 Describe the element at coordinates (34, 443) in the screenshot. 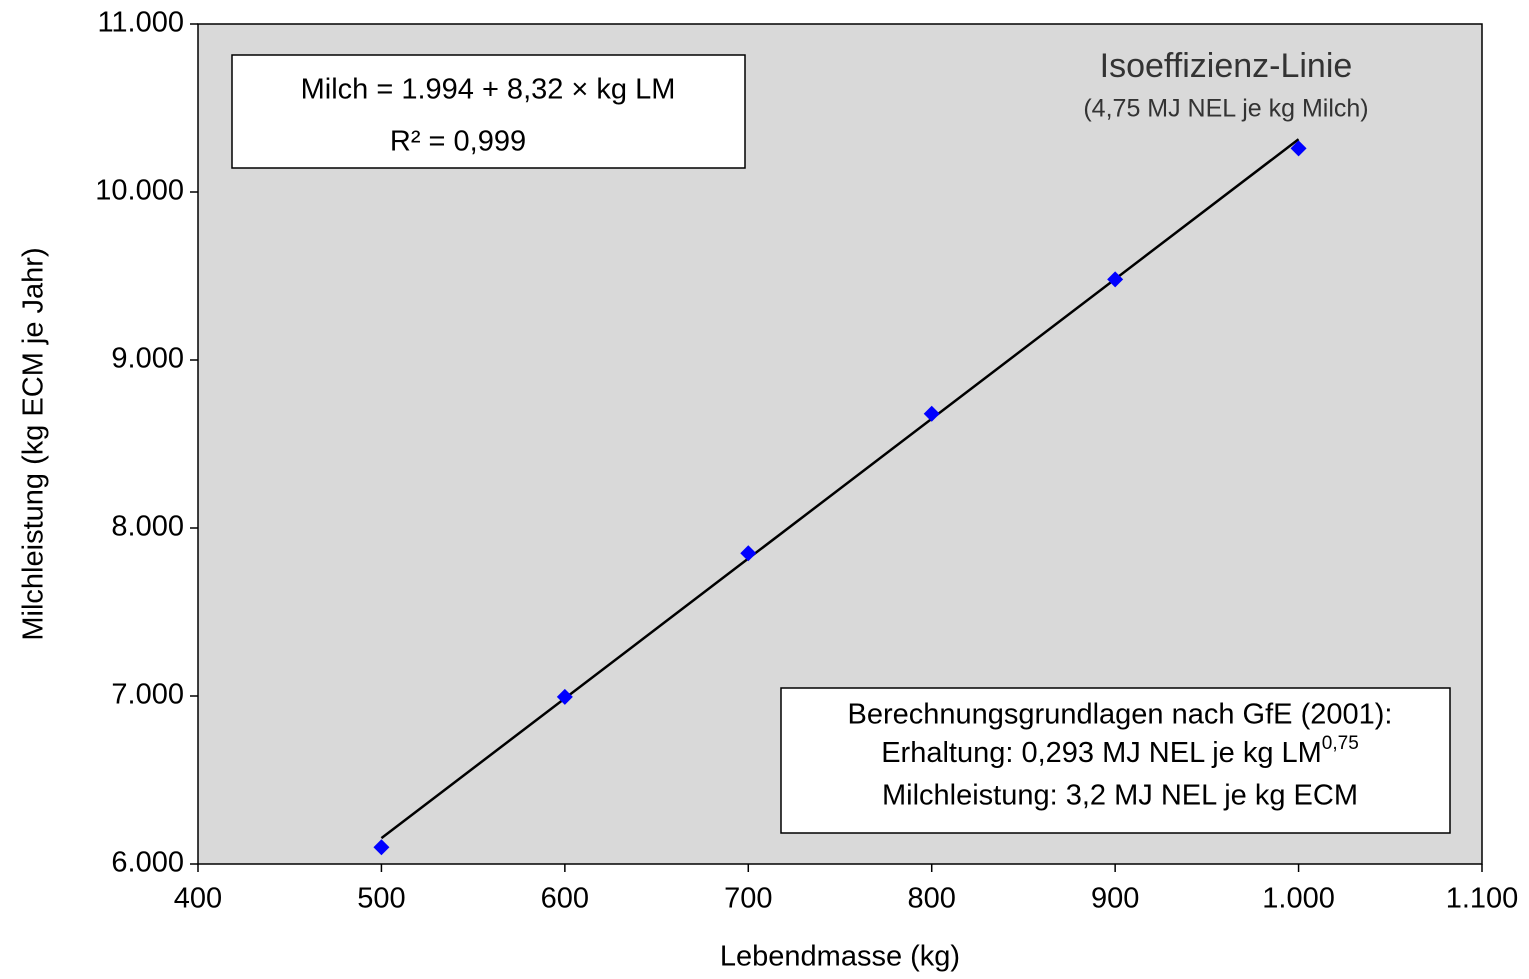

I see `y-axis-label: Milchleistung (kg ECM je Jahr)` at that location.